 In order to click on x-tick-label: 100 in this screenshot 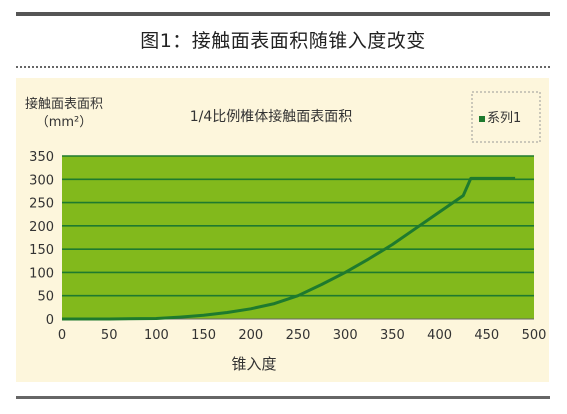, I will do `click(156, 335)`.